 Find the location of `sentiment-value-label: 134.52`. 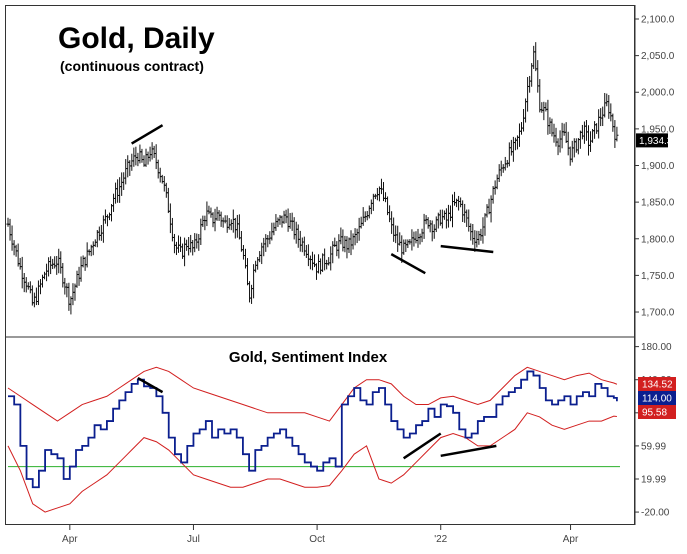

sentiment-value-label: 134.52 is located at coordinates (657, 385).